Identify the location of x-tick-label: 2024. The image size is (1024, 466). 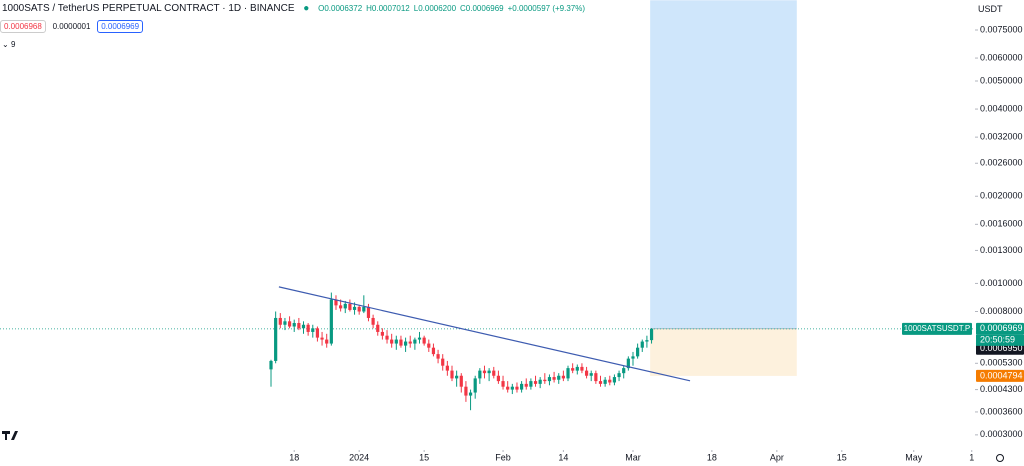
(359, 457).